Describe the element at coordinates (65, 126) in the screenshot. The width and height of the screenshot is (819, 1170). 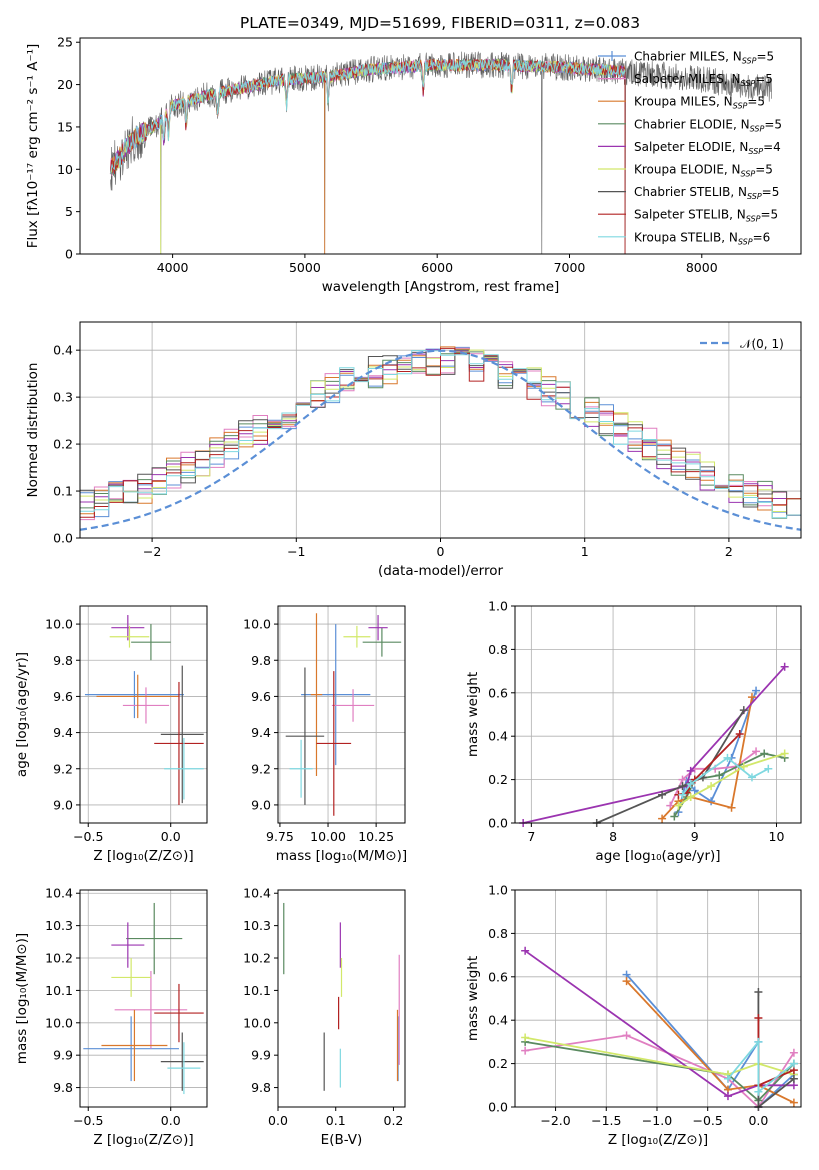
I see `y-tick-label: 15` at that location.